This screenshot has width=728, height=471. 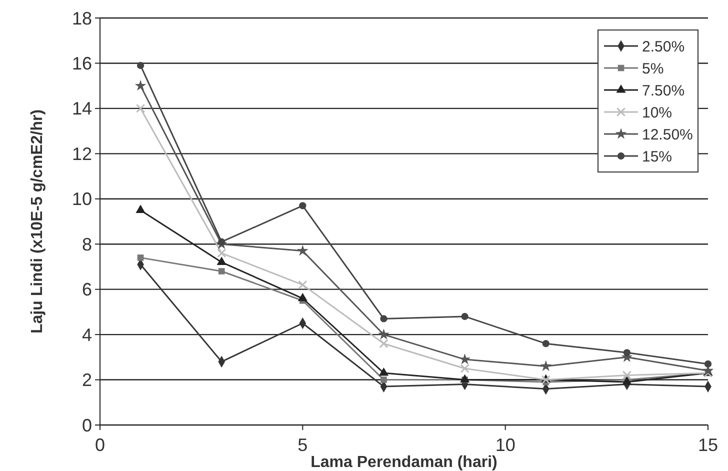 What do you see at coordinates (82, 108) in the screenshot?
I see `y-tick-label: 14` at bounding box center [82, 108].